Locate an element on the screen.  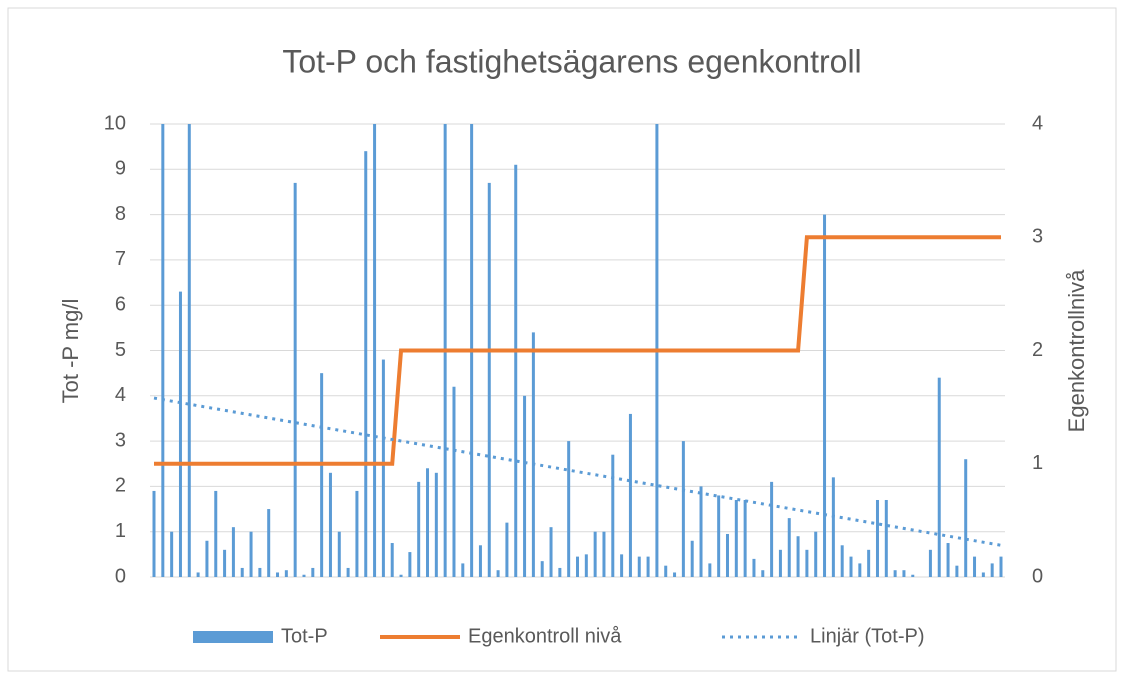
y-tick-label: 9 is located at coordinates (120, 169).